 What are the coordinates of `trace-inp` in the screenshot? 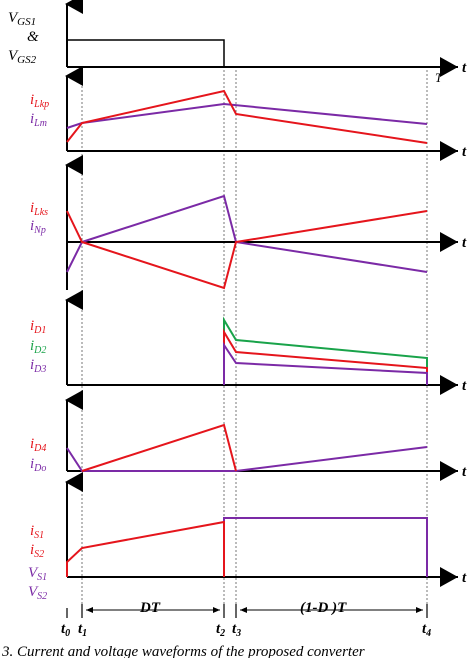 It's located at (247, 233).